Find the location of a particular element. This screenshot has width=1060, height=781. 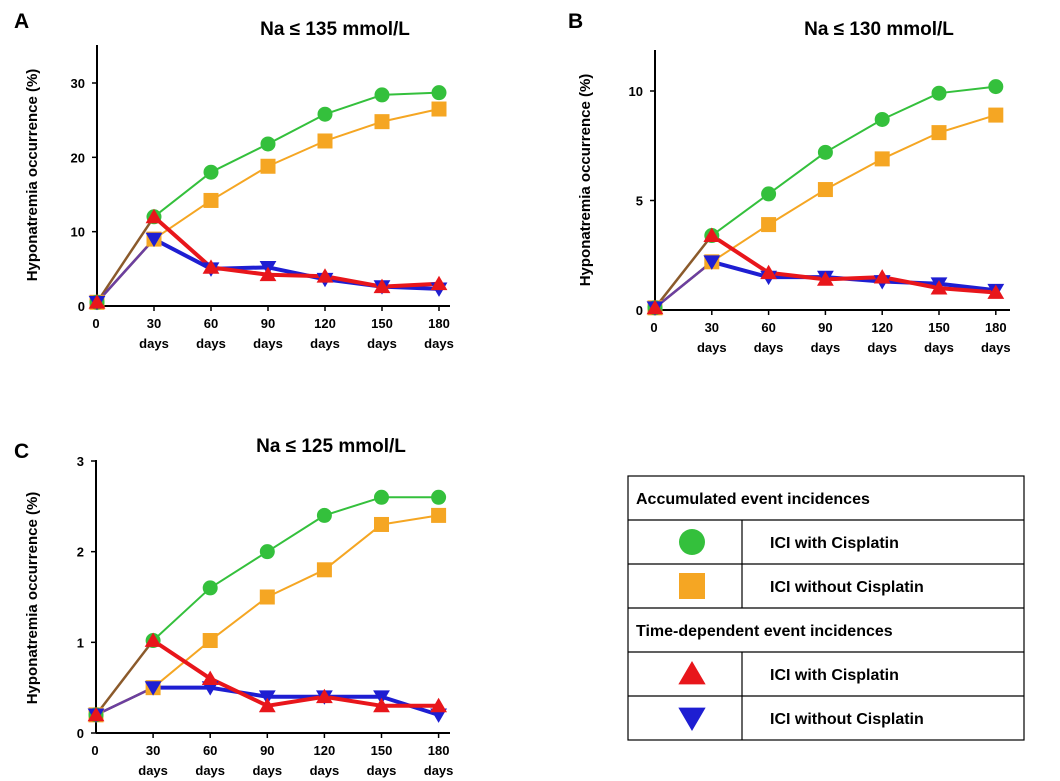

y-tick-label: 2 is located at coordinates (80, 552).